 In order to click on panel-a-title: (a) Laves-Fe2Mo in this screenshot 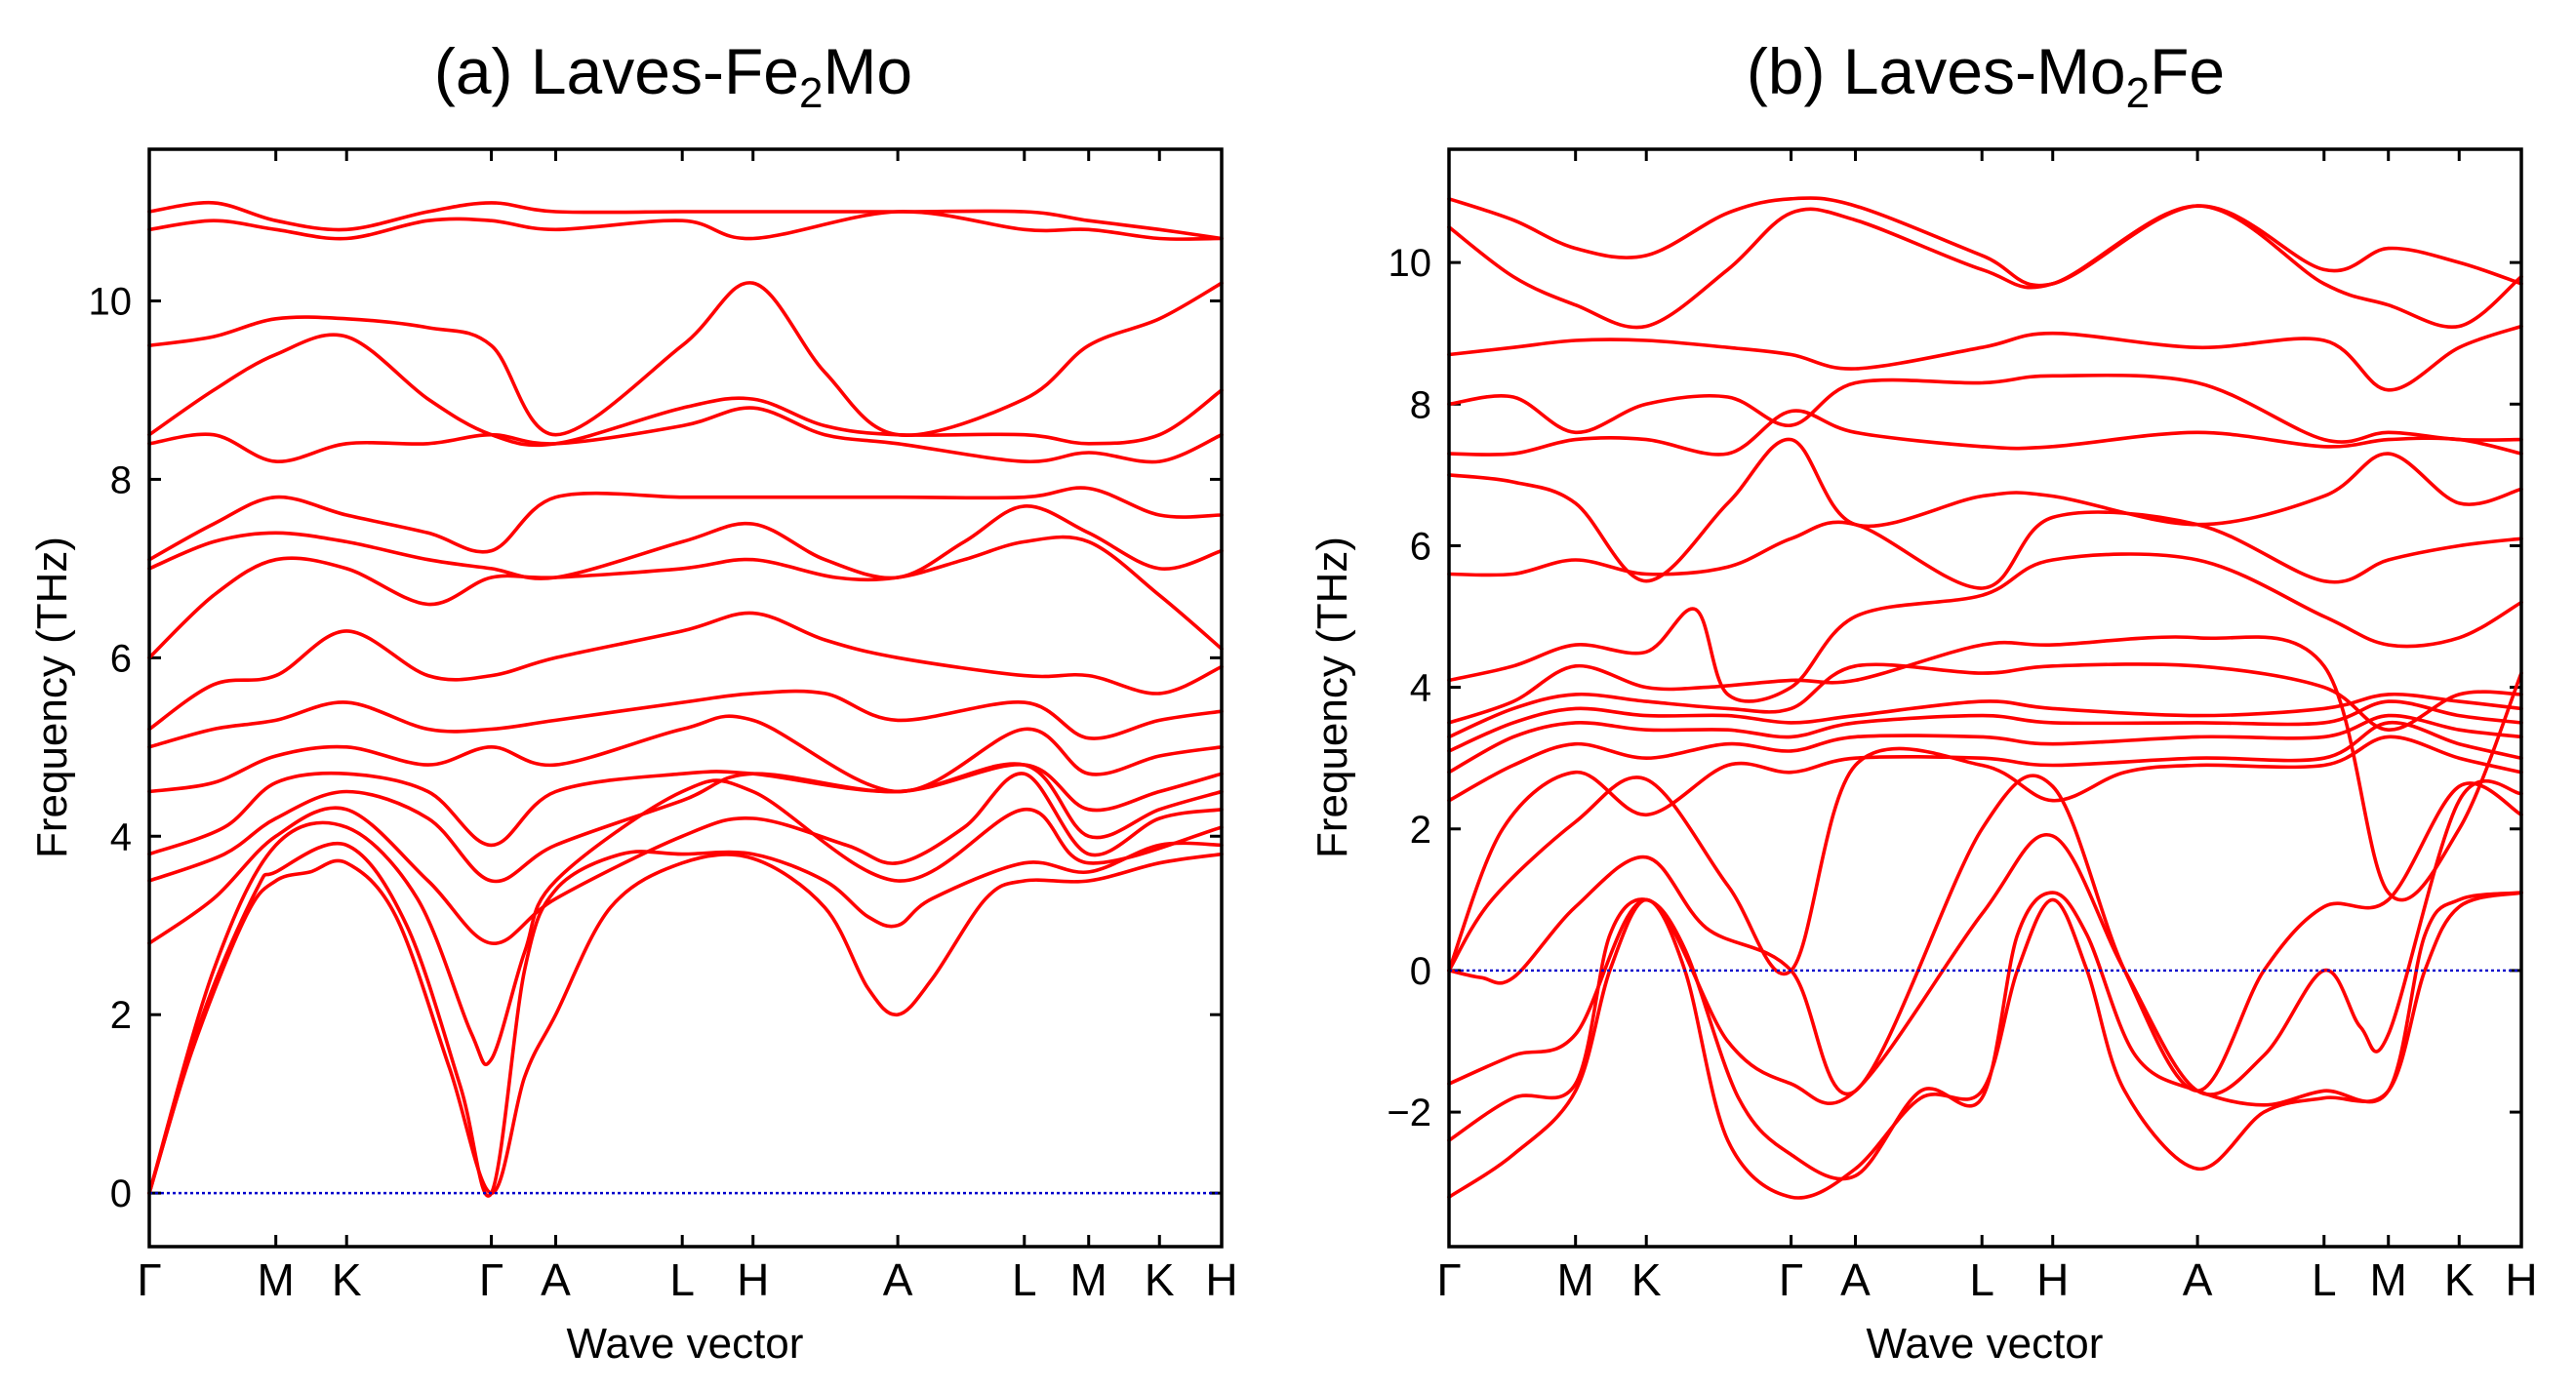, I will do `click(673, 76)`.